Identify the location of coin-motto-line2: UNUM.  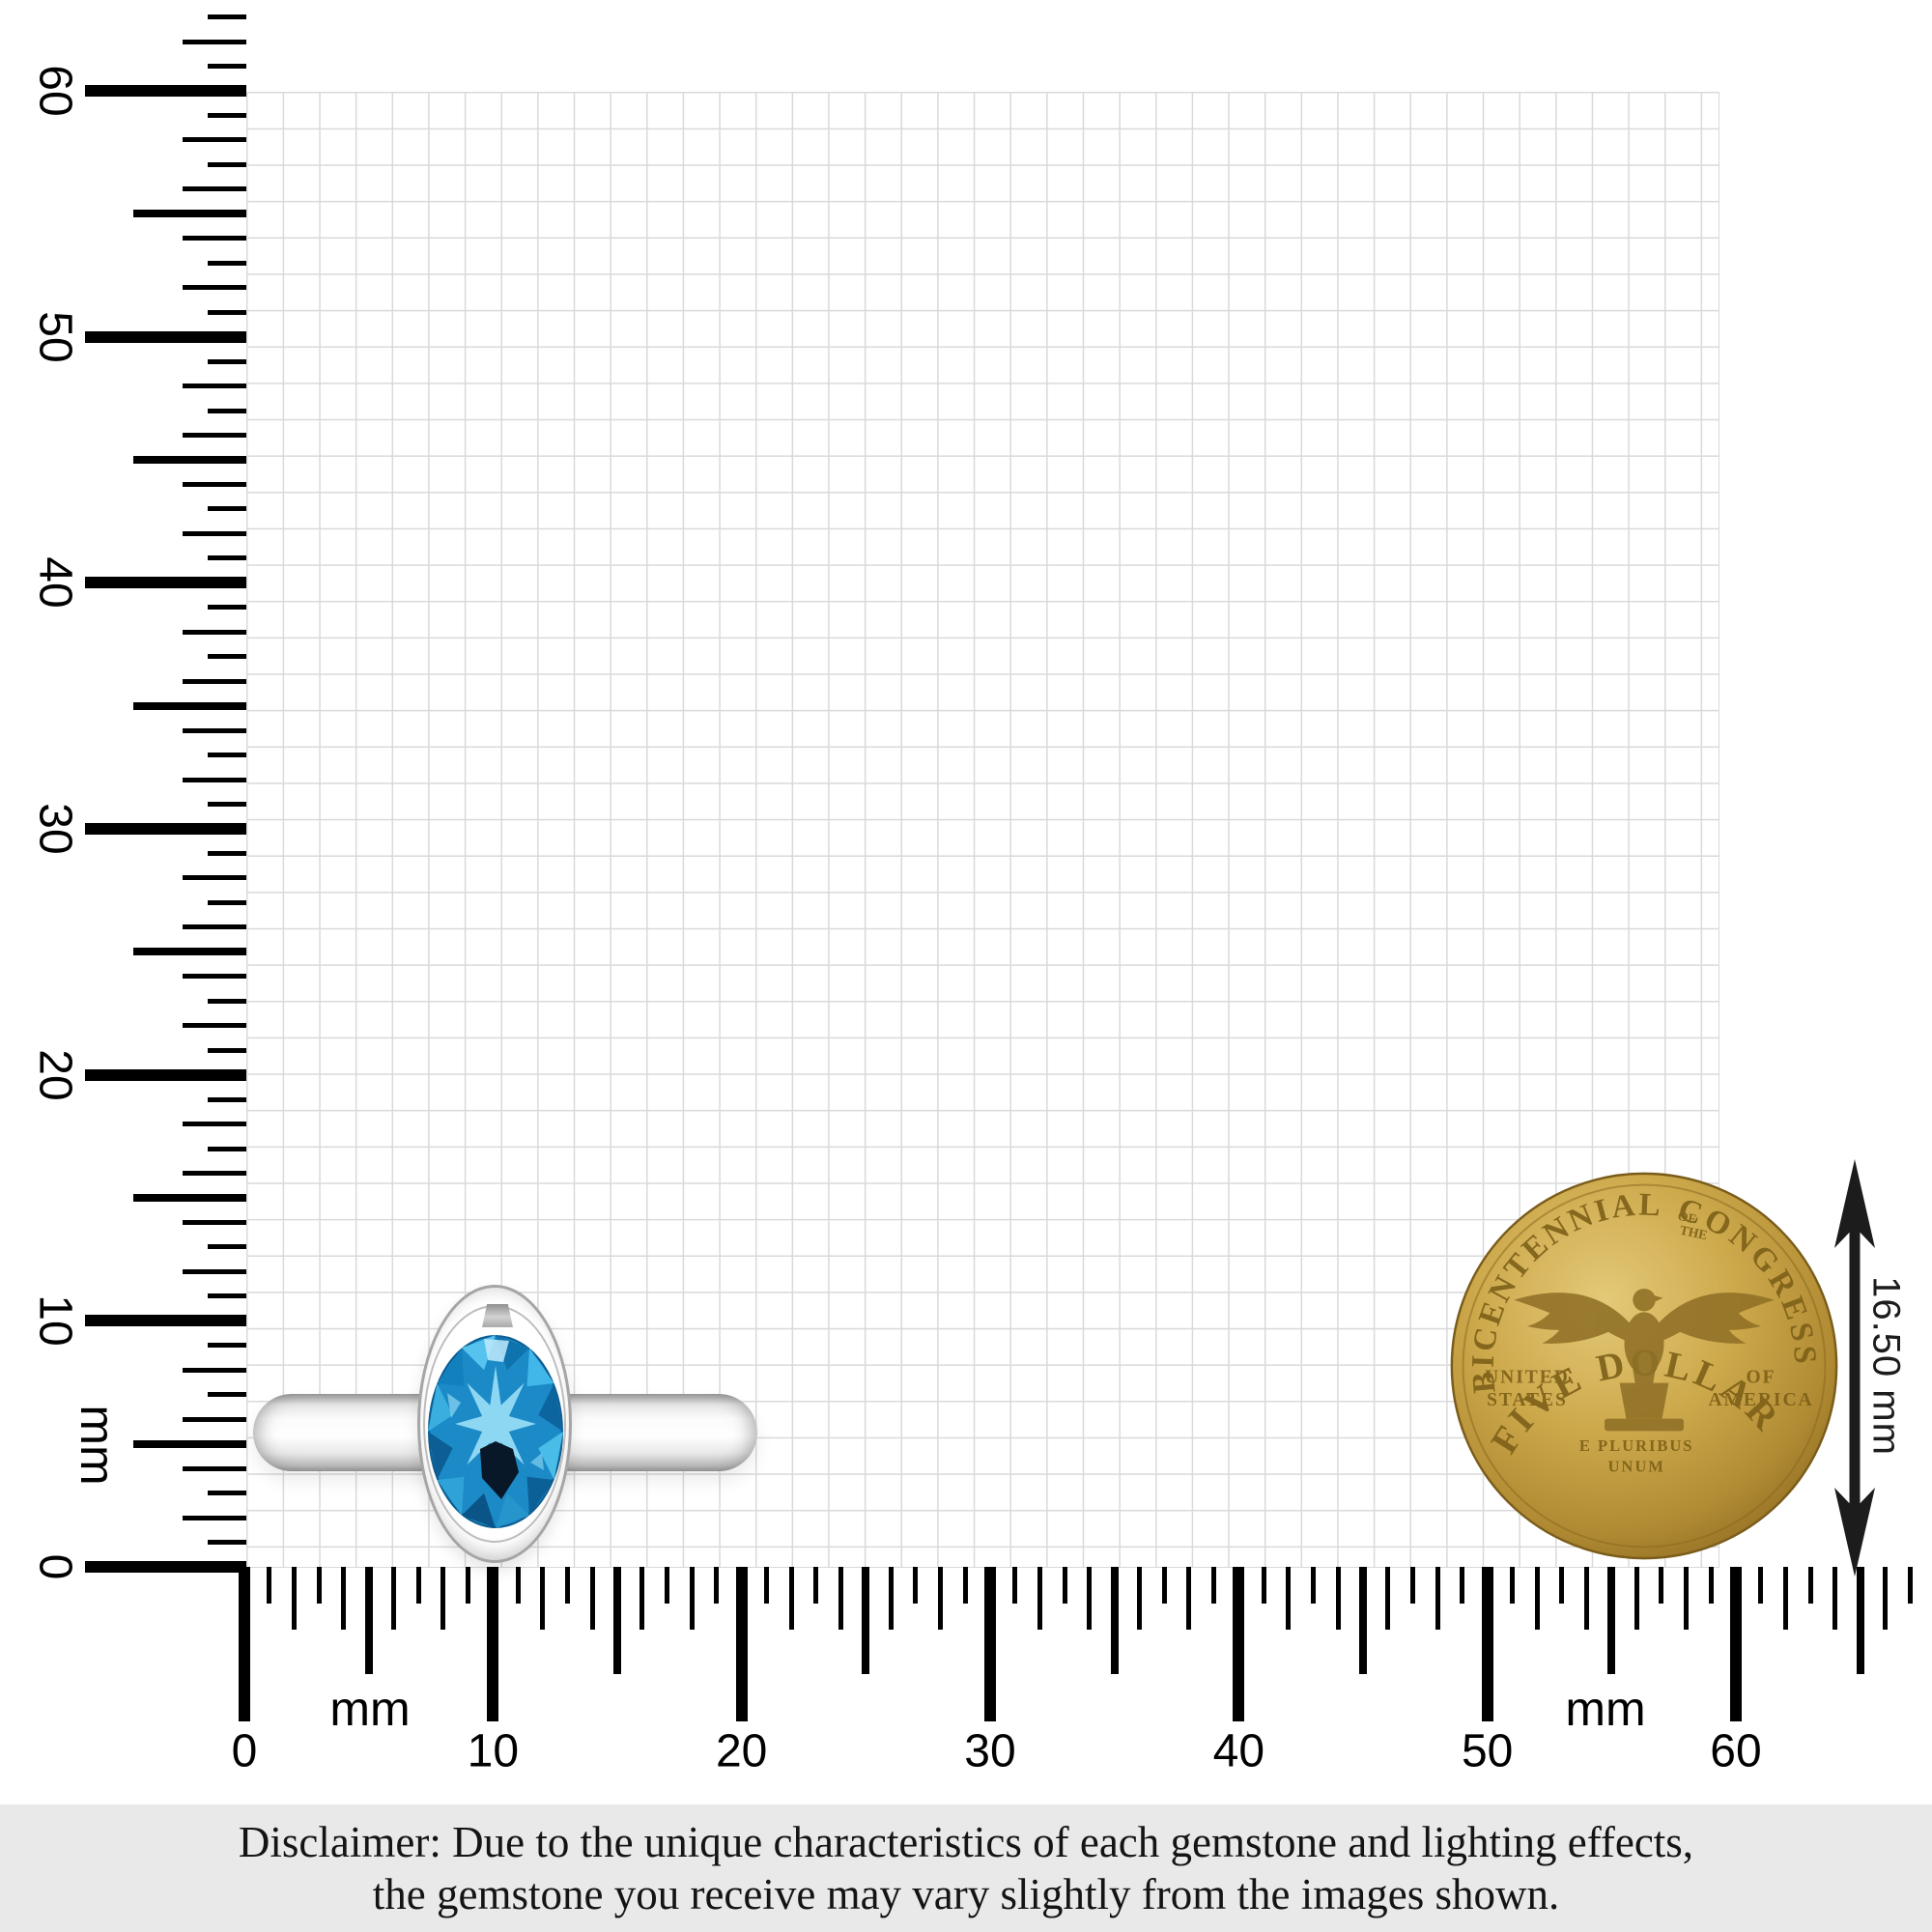
(1636, 1466).